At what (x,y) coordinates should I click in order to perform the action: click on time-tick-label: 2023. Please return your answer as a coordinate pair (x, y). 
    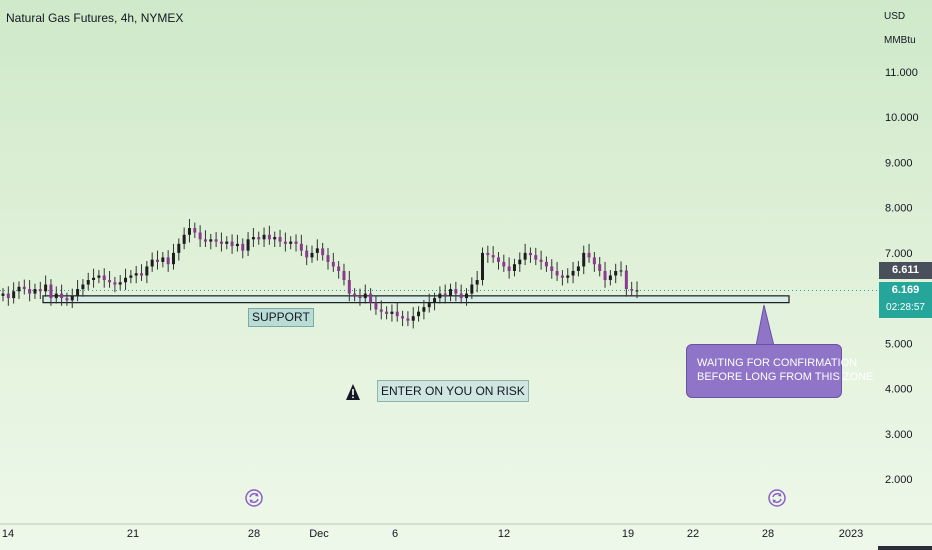
    Looking at the image, I should click on (851, 534).